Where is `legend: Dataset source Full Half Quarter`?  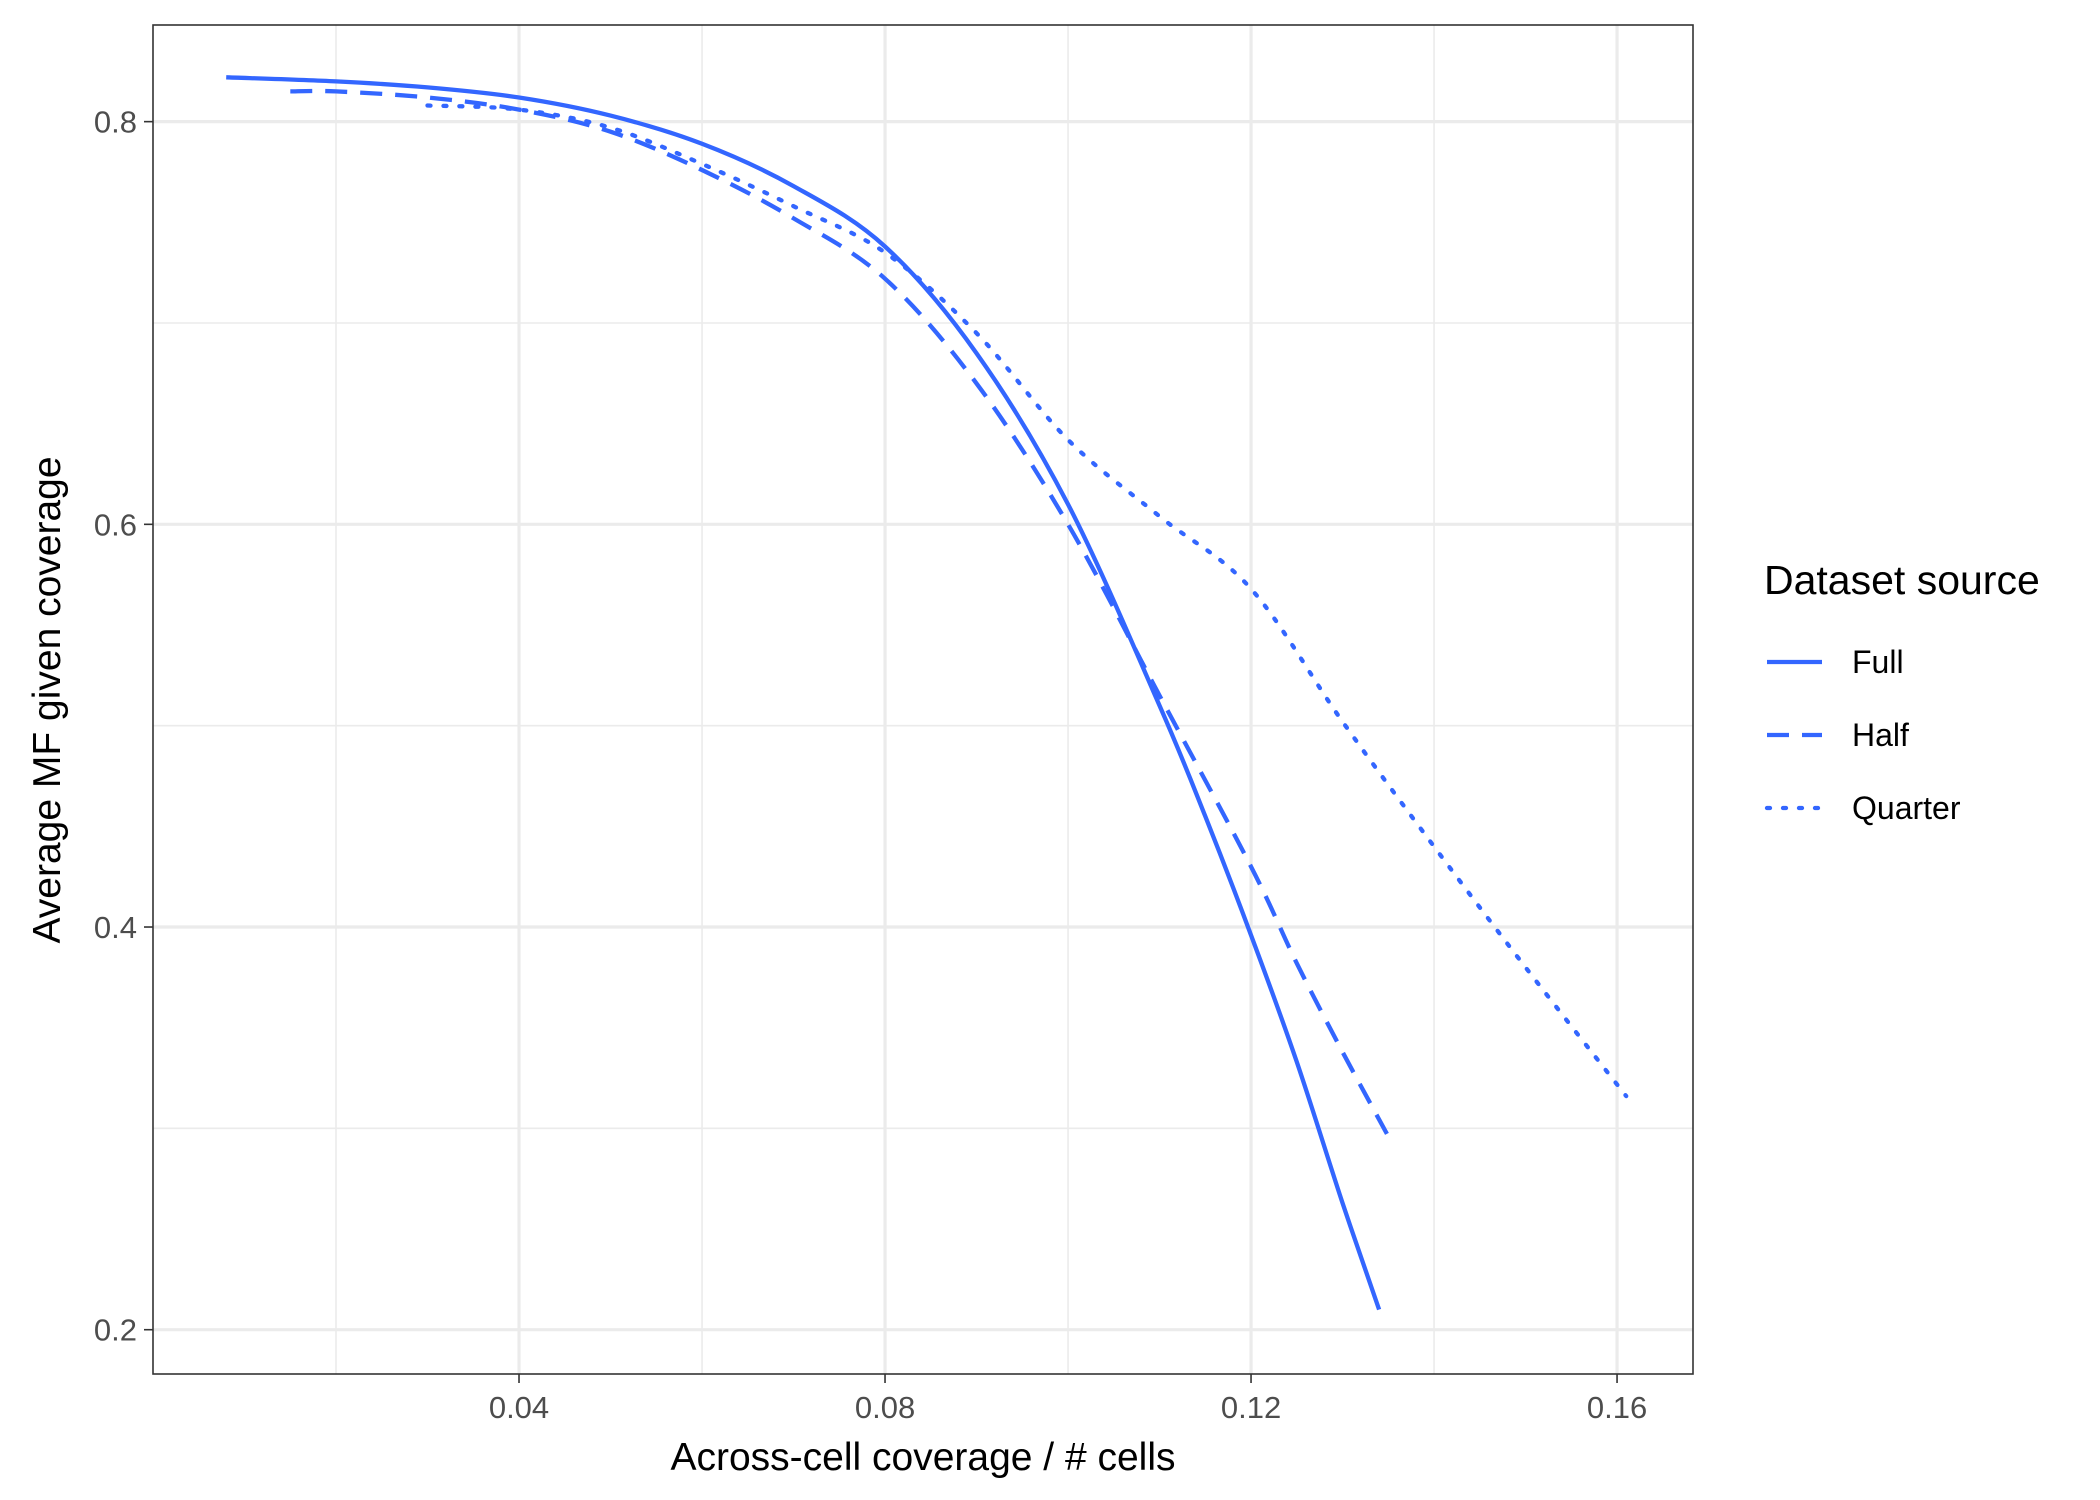
legend: Dataset source Full Half Quarter is located at coordinates (1902, 691).